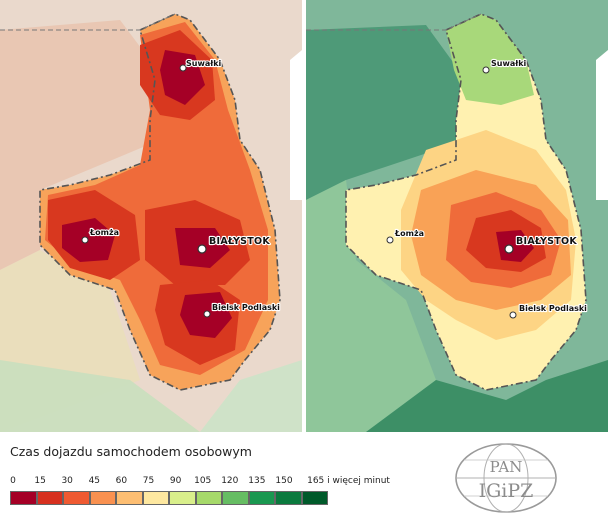  Describe the element at coordinates (40, 481) in the screenshot. I see `legend-tick-label: 15` at that location.